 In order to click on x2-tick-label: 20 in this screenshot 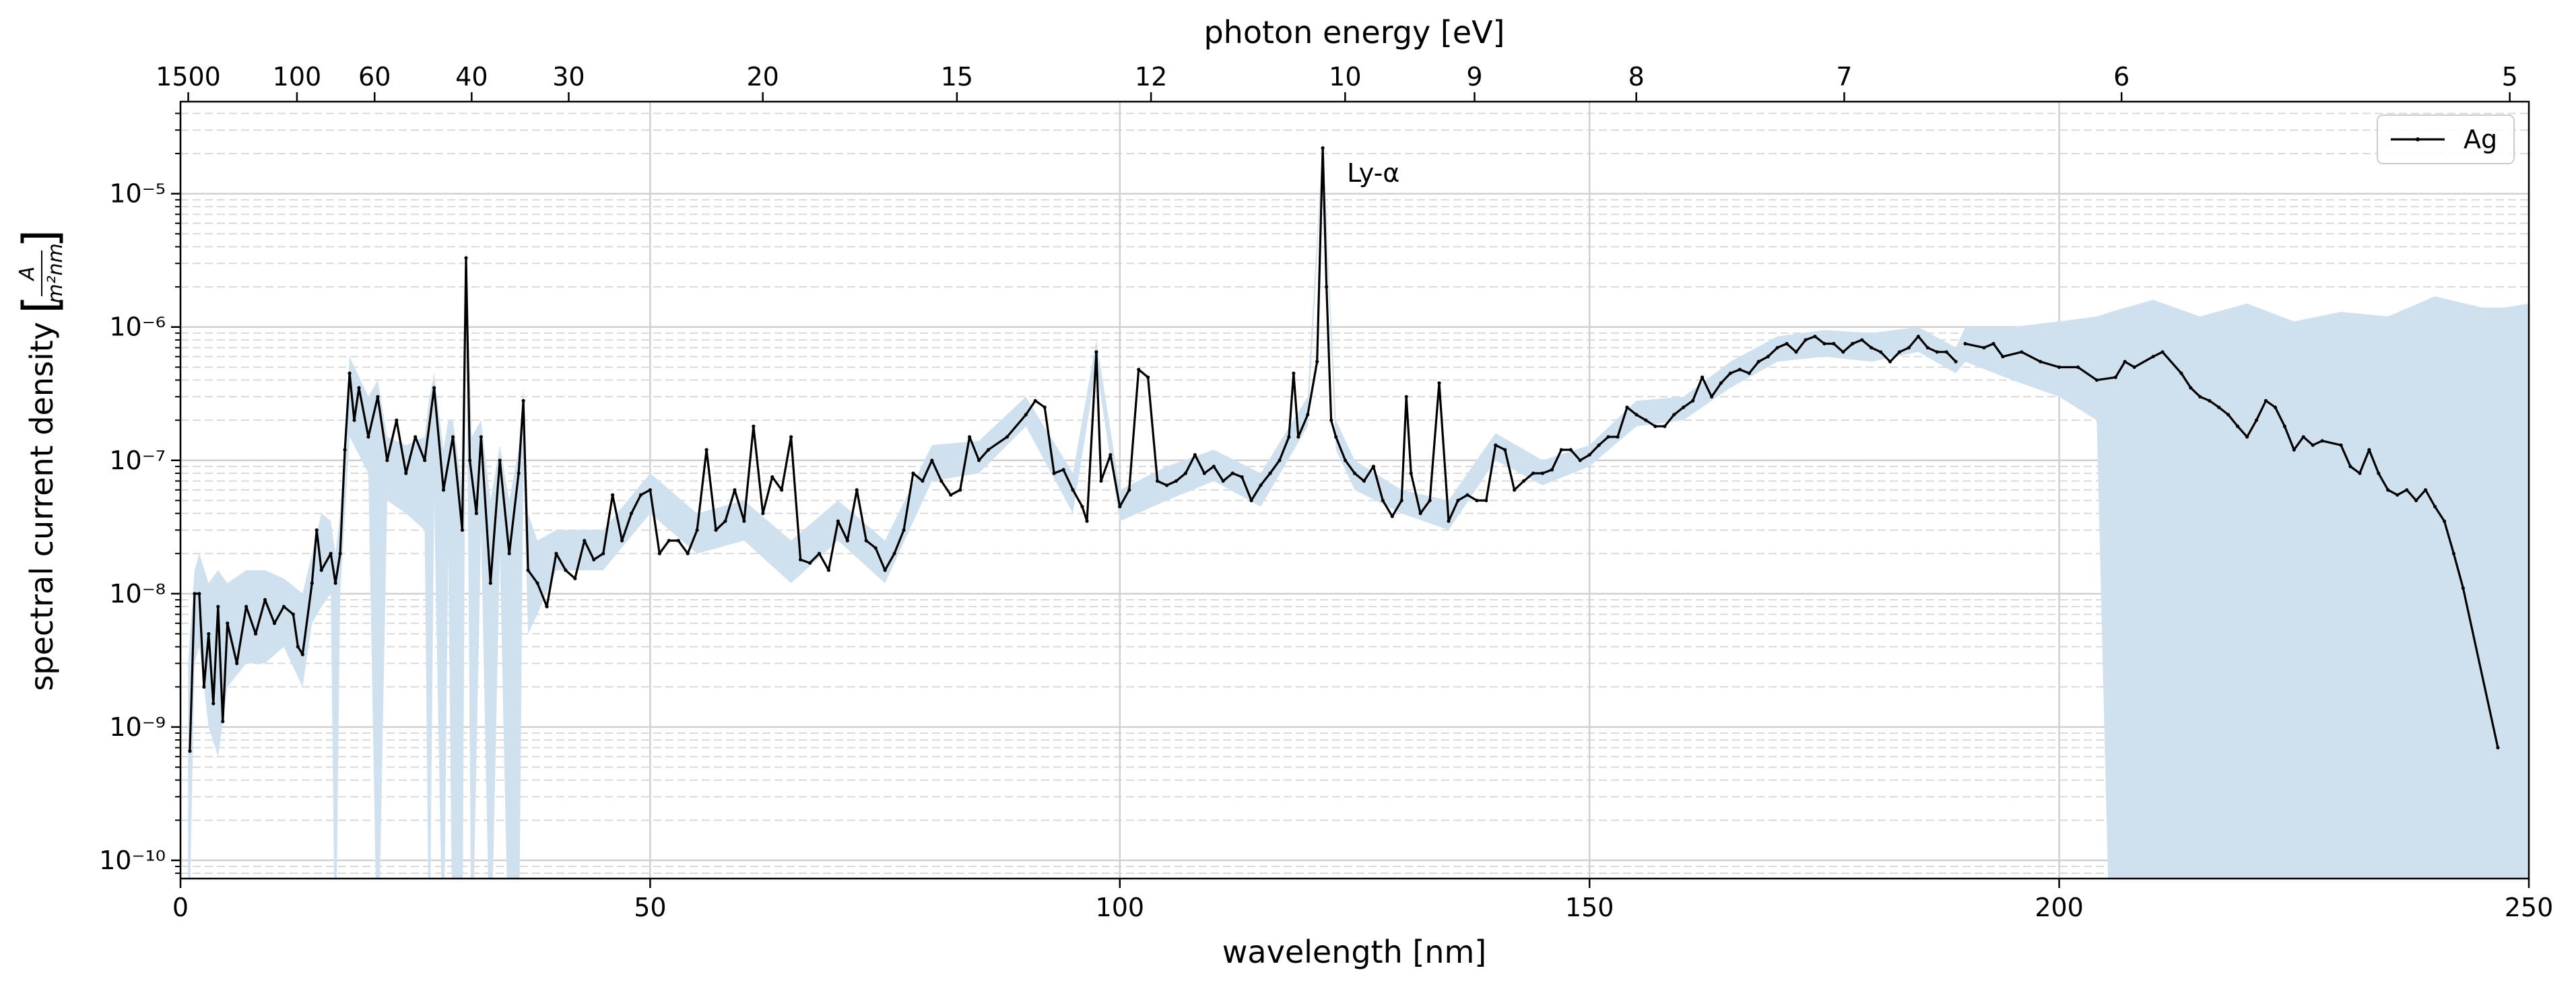, I will do `click(762, 77)`.